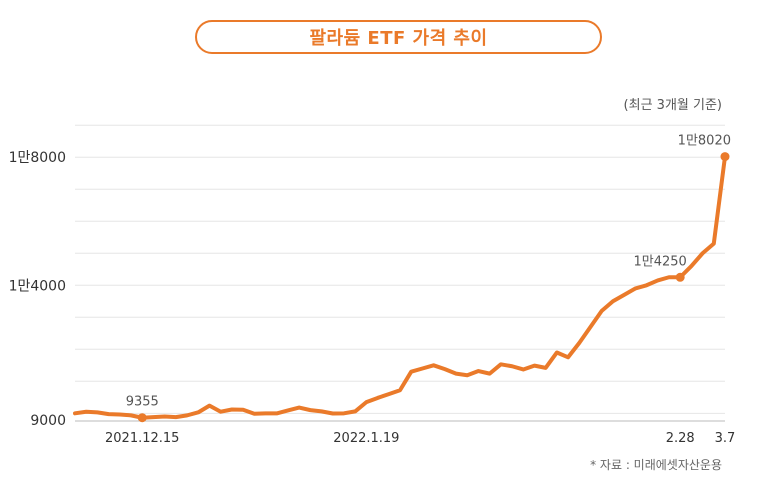  What do you see at coordinates (656, 465) in the screenshot?
I see `source-note: * 자료 : 미래에셋자산운용` at bounding box center [656, 465].